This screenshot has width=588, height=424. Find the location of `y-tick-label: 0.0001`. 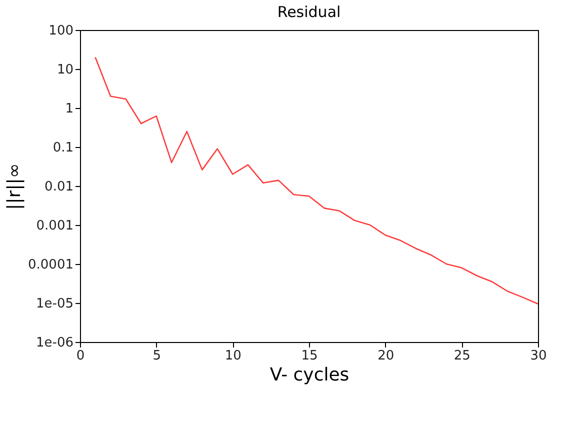

y-tick-label: 0.0001 is located at coordinates (51, 265).